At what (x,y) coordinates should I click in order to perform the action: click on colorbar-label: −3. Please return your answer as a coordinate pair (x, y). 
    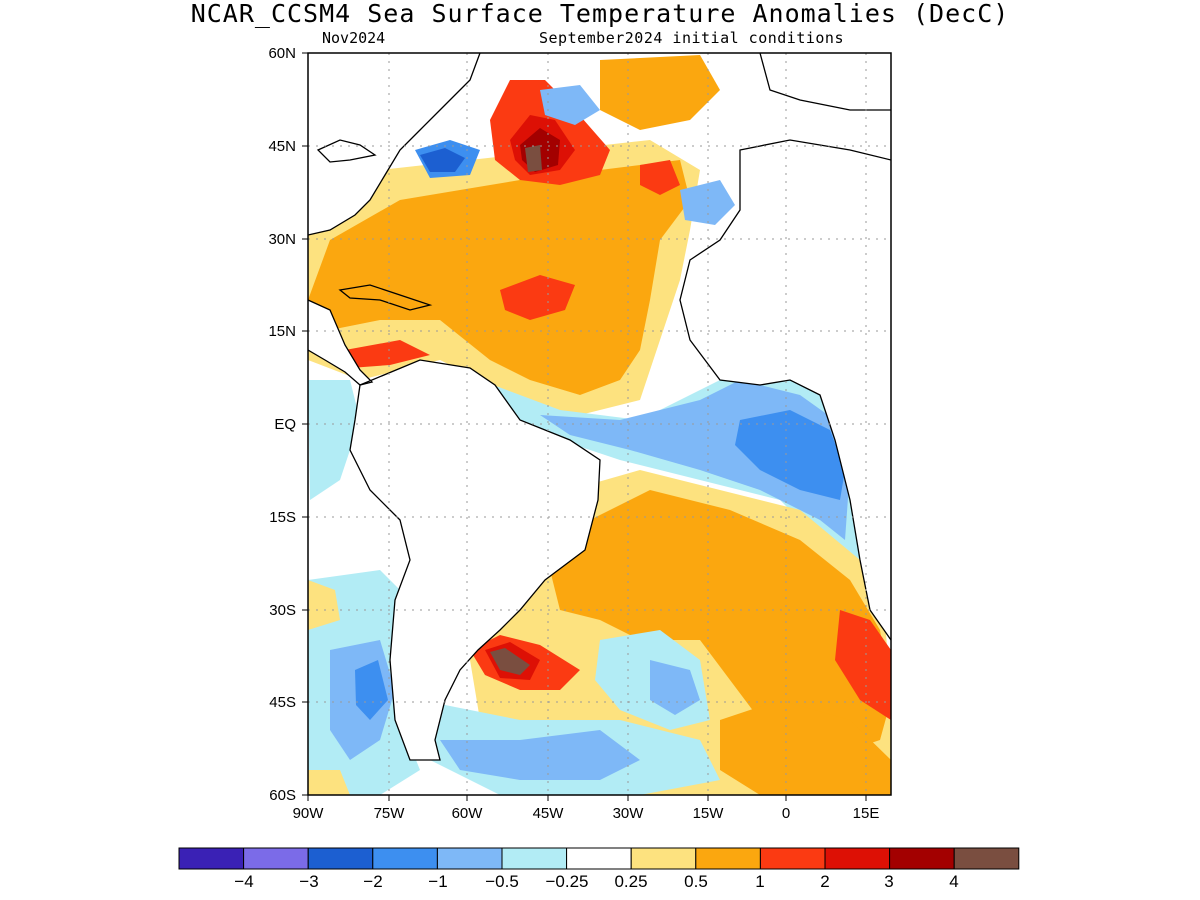
    Looking at the image, I should click on (309, 881).